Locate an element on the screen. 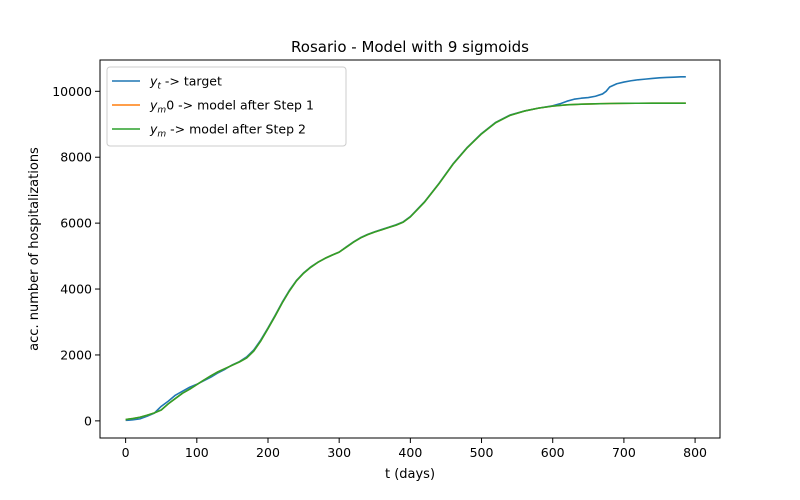  legend-label-text: -> target is located at coordinates (191, 81).